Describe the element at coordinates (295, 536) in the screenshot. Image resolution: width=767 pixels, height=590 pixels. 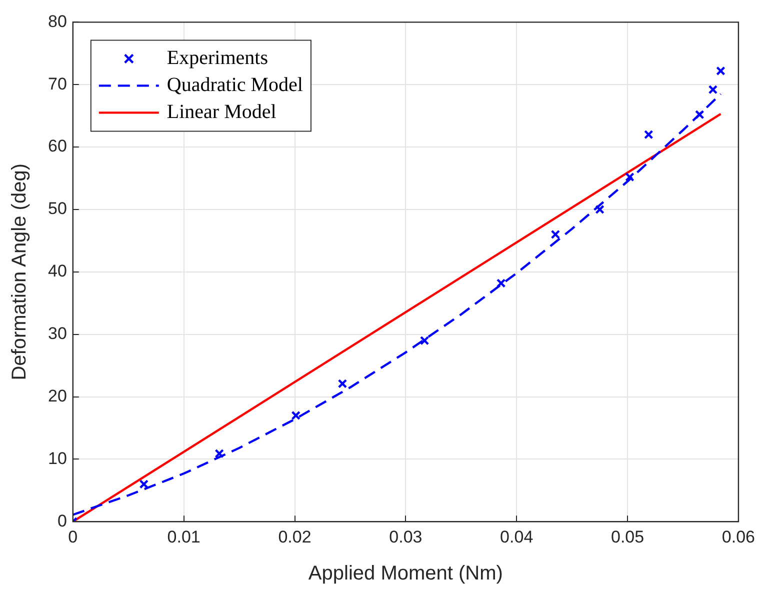
I see `x-tick-label: 0.02` at that location.